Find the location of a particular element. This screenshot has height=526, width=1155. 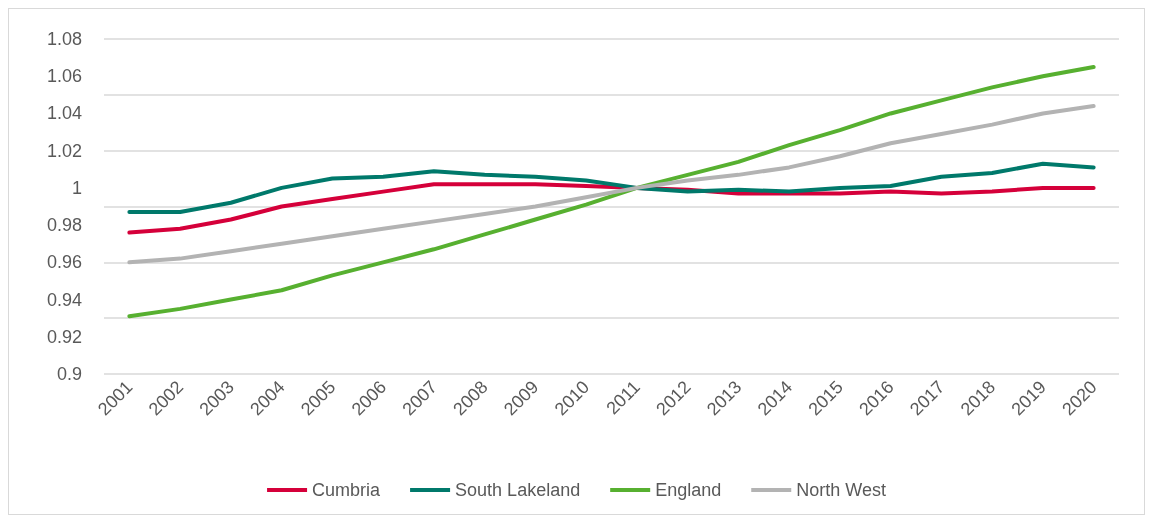

y-tick-label: 0.94 is located at coordinates (64, 299).